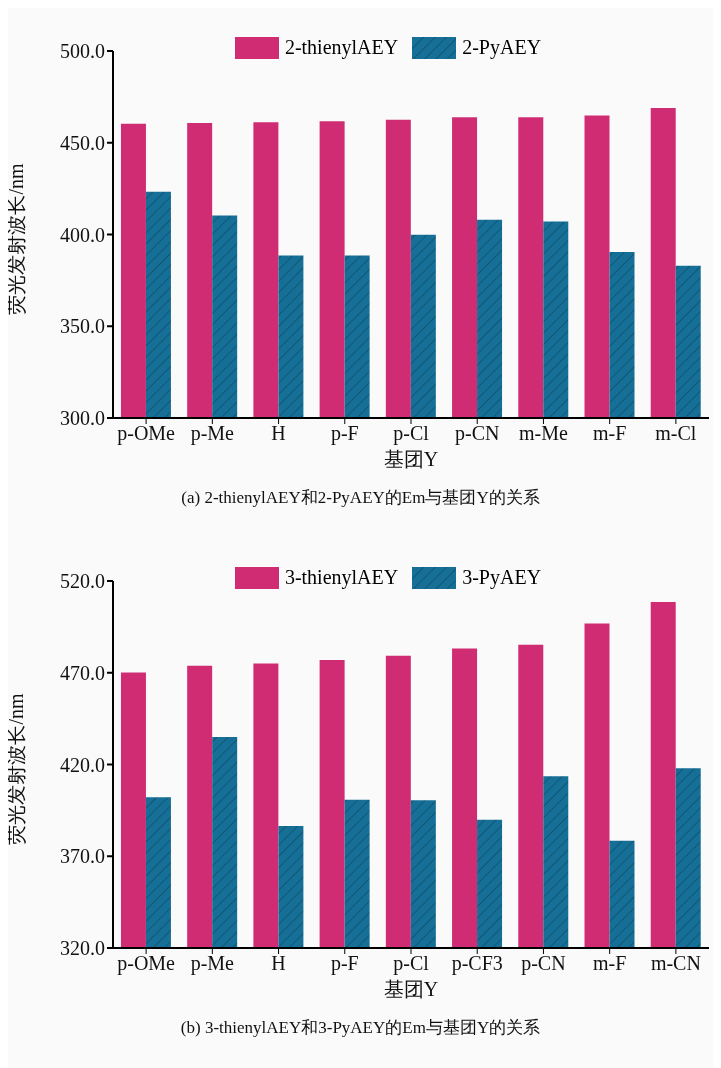 The width and height of the screenshot is (721, 1068). I want to click on y-tick-label: 320.0, so click(82, 948).